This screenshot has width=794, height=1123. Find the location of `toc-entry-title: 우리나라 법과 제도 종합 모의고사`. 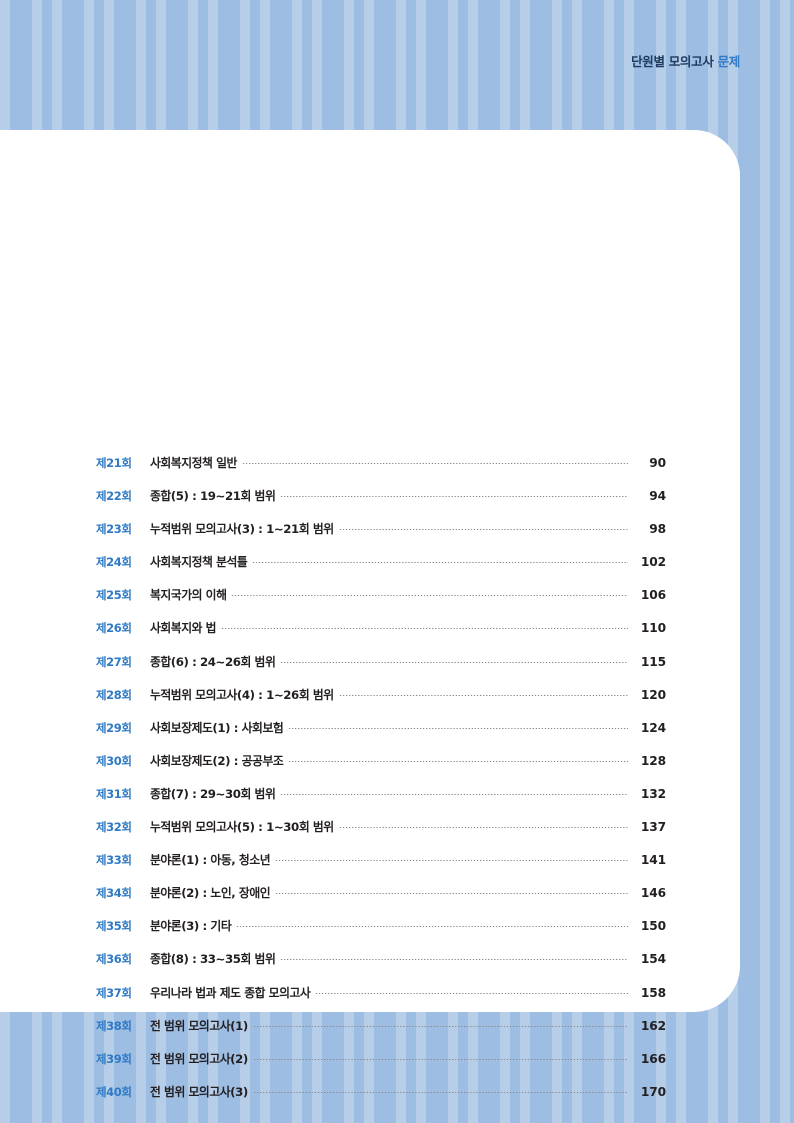

toc-entry-title: 우리나라 법과 제도 종합 모의고사 is located at coordinates (230, 992).